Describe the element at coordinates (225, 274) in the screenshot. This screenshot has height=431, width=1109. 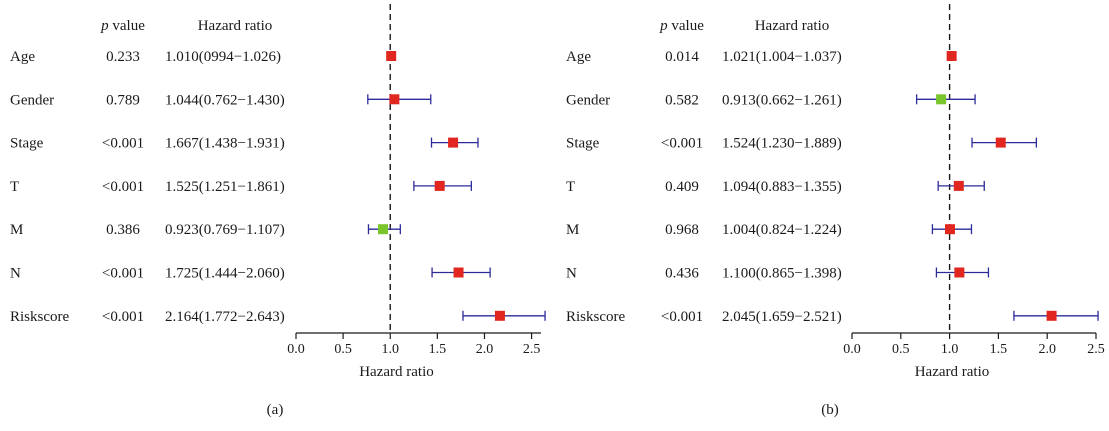
I see `row-hr-text: 1.725(1.444−2.060)` at that location.